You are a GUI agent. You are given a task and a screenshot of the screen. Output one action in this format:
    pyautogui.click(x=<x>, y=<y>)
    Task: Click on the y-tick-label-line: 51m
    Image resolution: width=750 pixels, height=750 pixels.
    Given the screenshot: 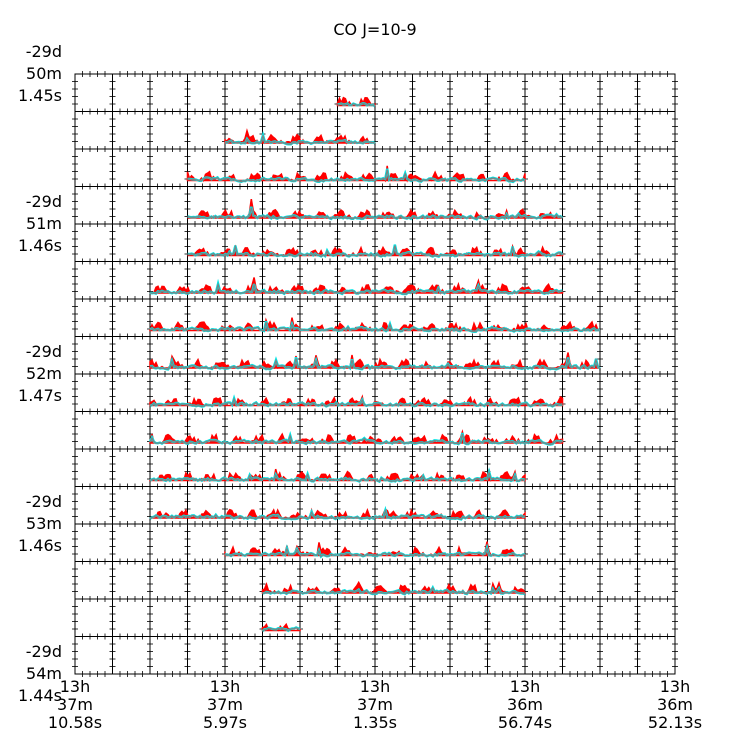 What is the action you would take?
    pyautogui.click(x=44, y=223)
    